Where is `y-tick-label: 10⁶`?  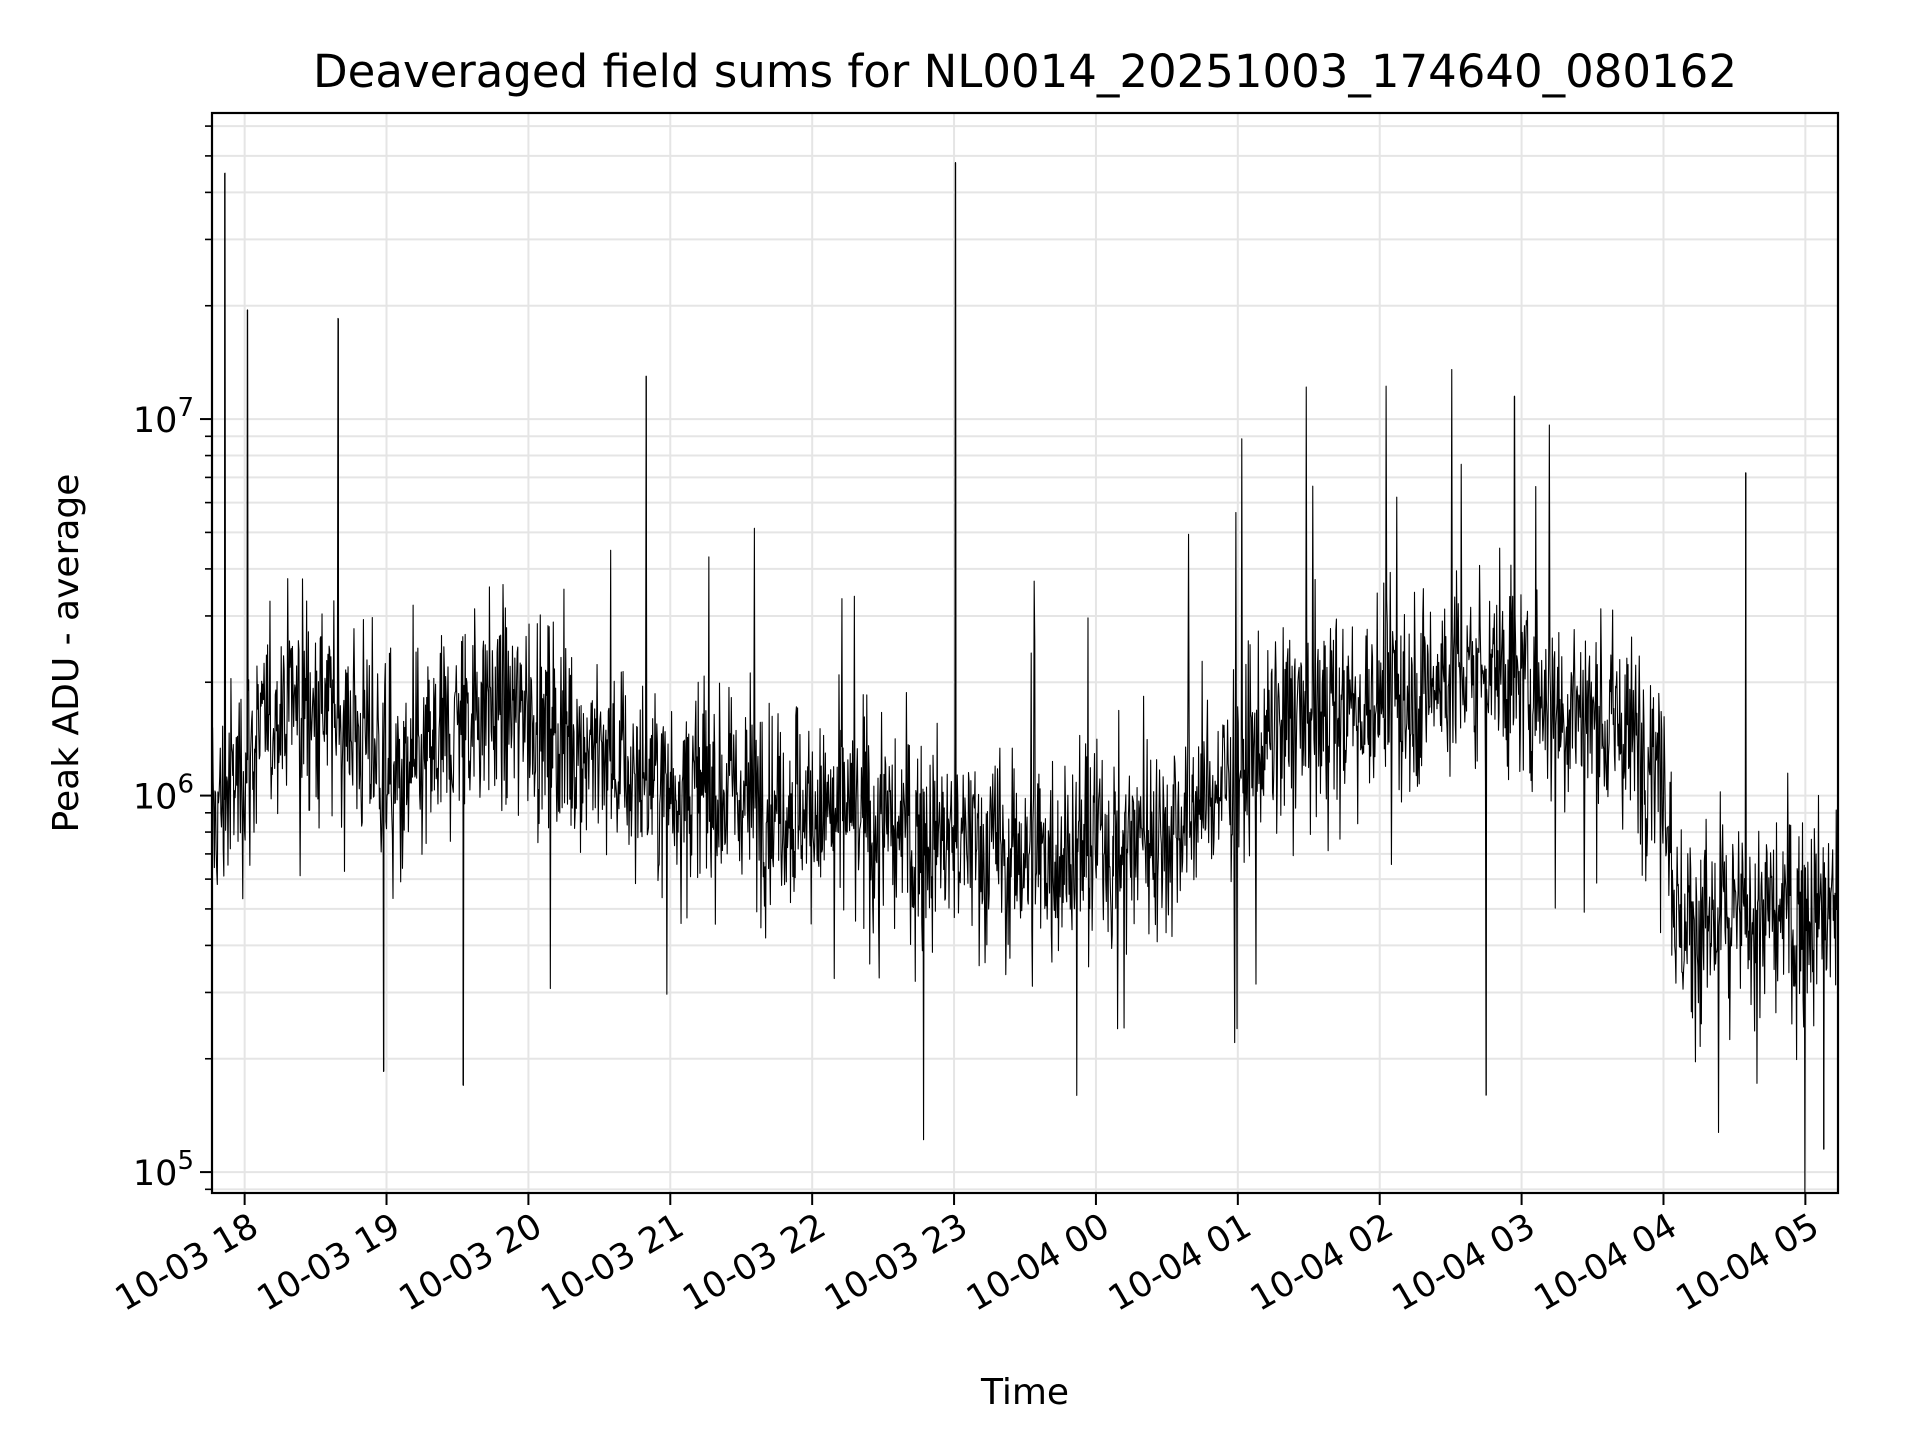
y-tick-label: 10⁶ is located at coordinates (163, 794).